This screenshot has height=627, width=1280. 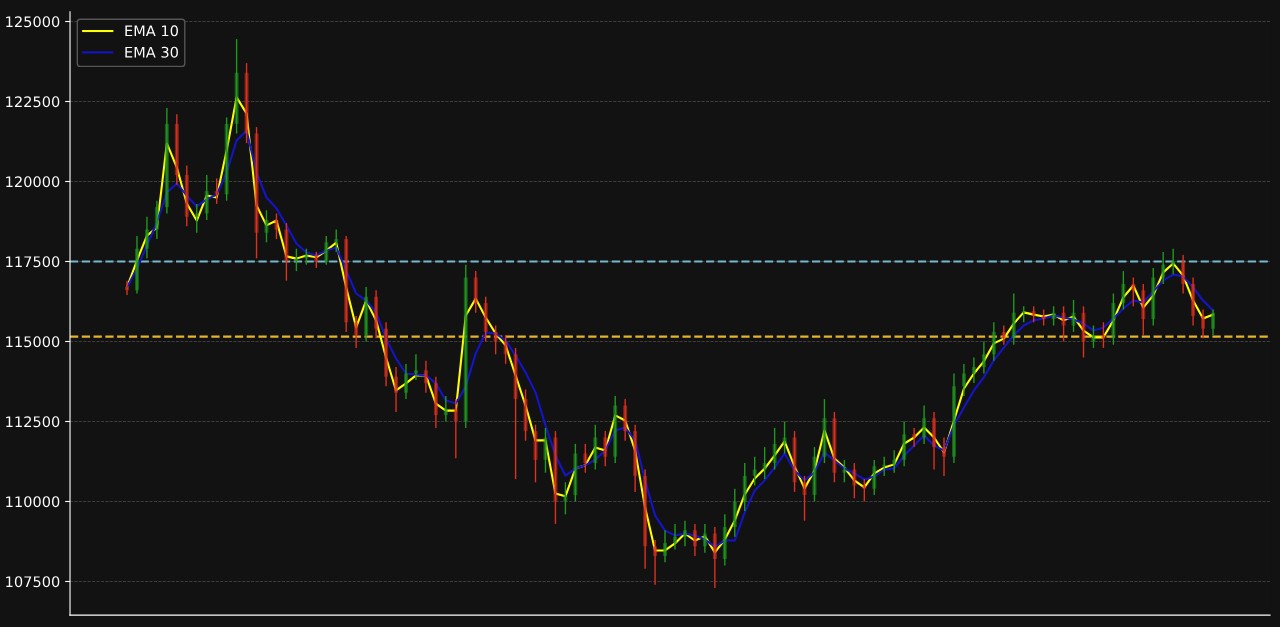 I want to click on y-tick-label: 117500, so click(x=33, y=262).